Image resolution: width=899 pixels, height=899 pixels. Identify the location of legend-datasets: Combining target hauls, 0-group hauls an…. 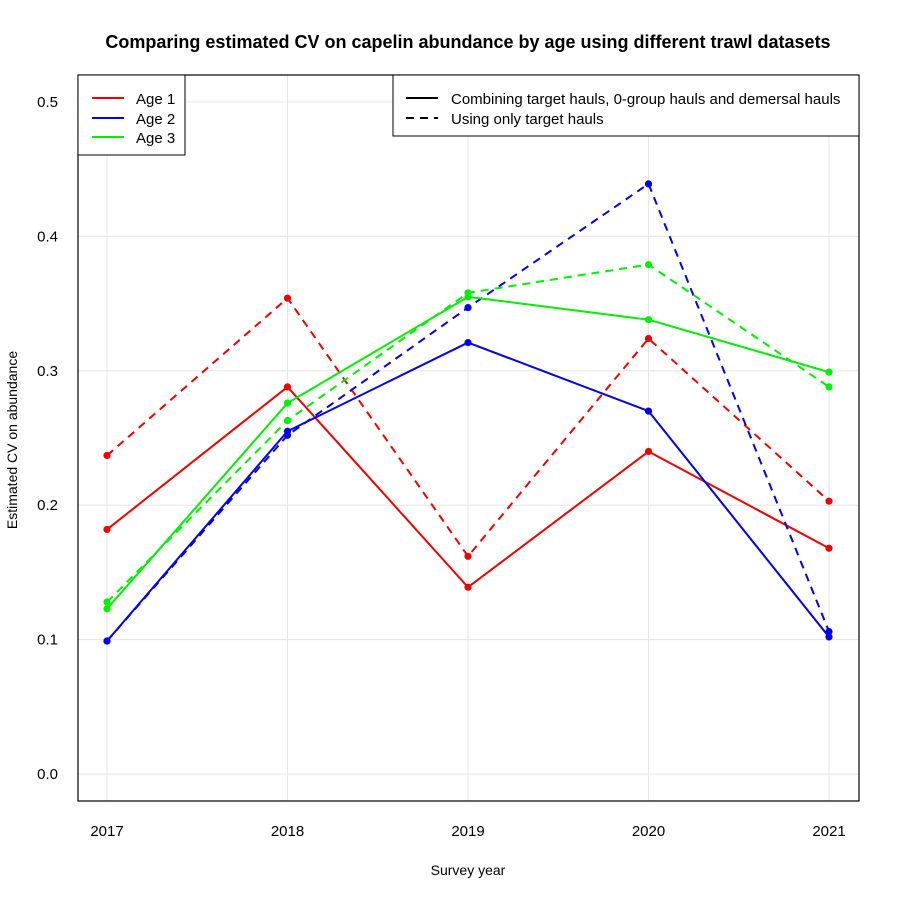
(626, 105).